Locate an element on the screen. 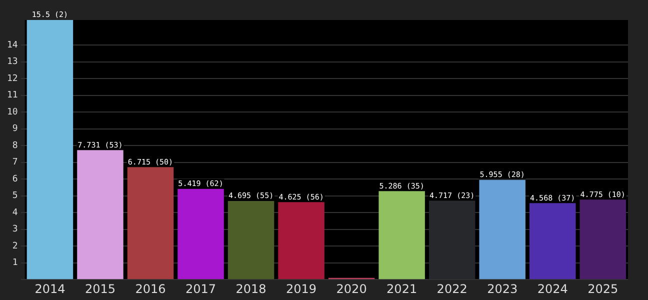  x-tick-label: 2015 is located at coordinates (100, 289).